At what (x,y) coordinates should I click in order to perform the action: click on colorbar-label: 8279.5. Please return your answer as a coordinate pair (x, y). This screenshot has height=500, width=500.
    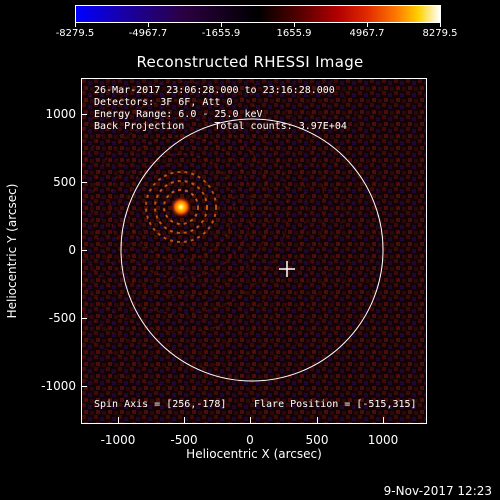
    Looking at the image, I should click on (440, 33).